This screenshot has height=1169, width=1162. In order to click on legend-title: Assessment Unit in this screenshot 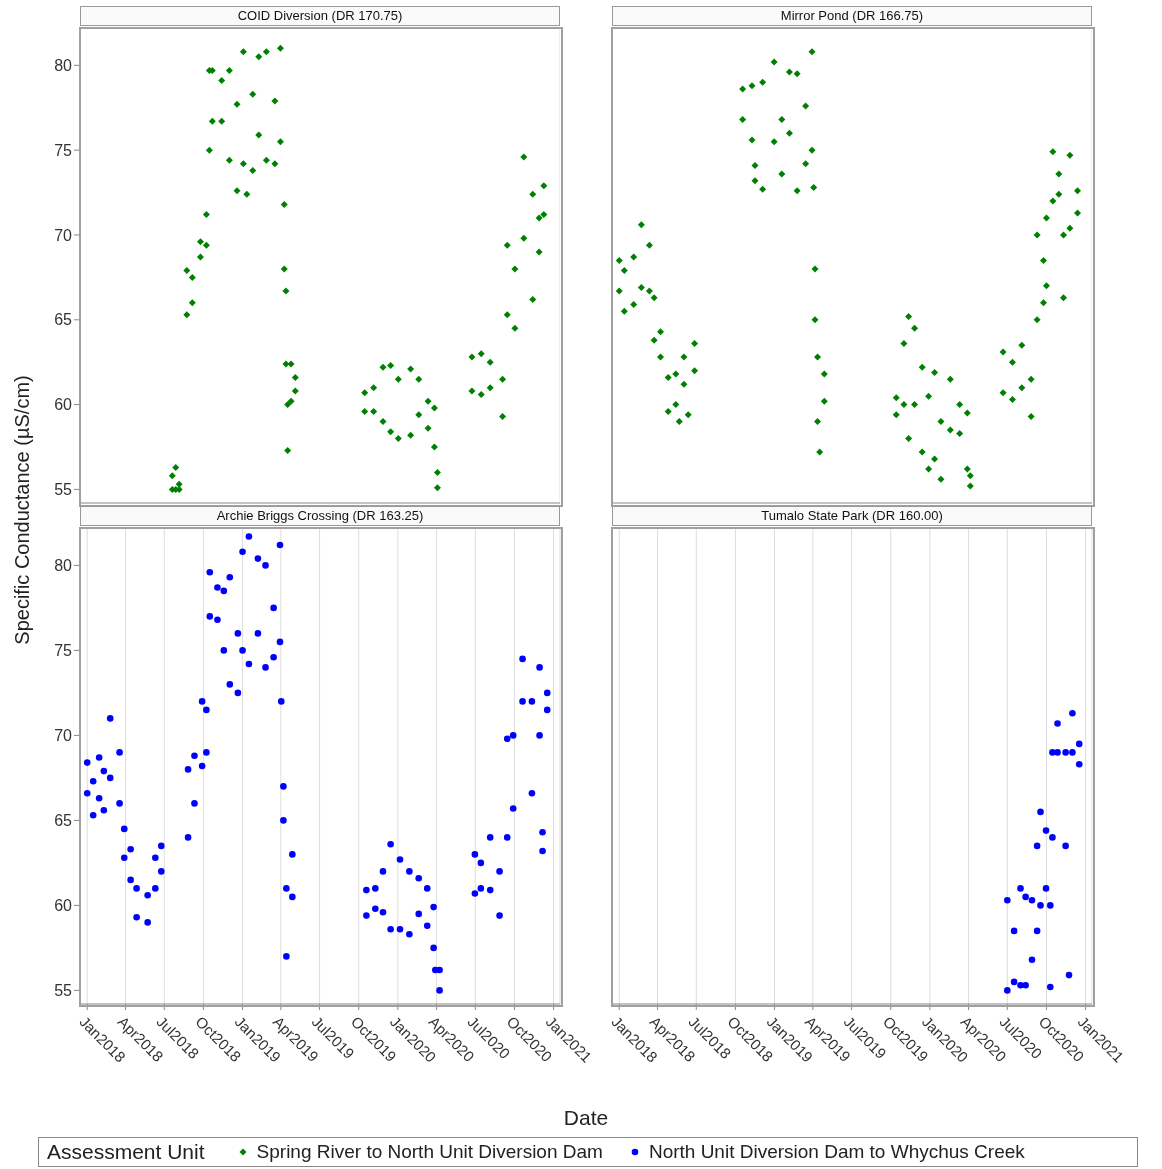, I will do `click(126, 1152)`.